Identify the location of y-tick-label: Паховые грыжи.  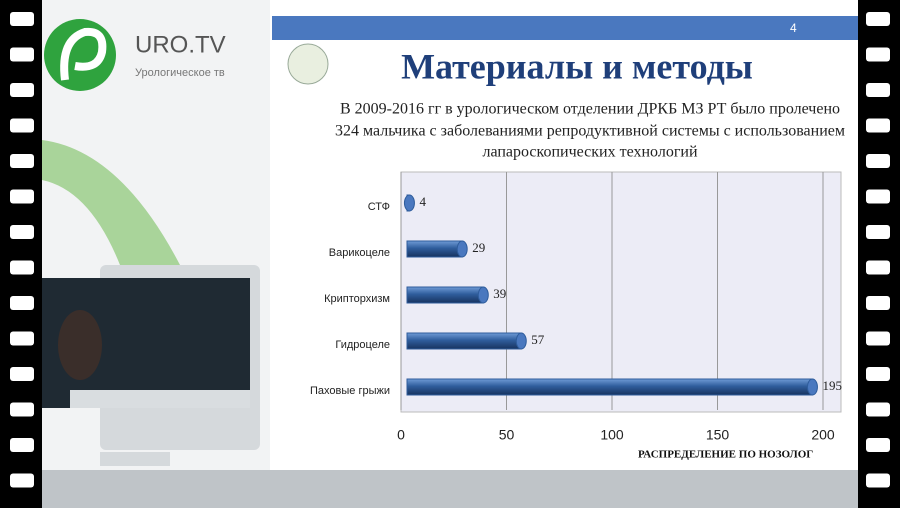
(350, 391).